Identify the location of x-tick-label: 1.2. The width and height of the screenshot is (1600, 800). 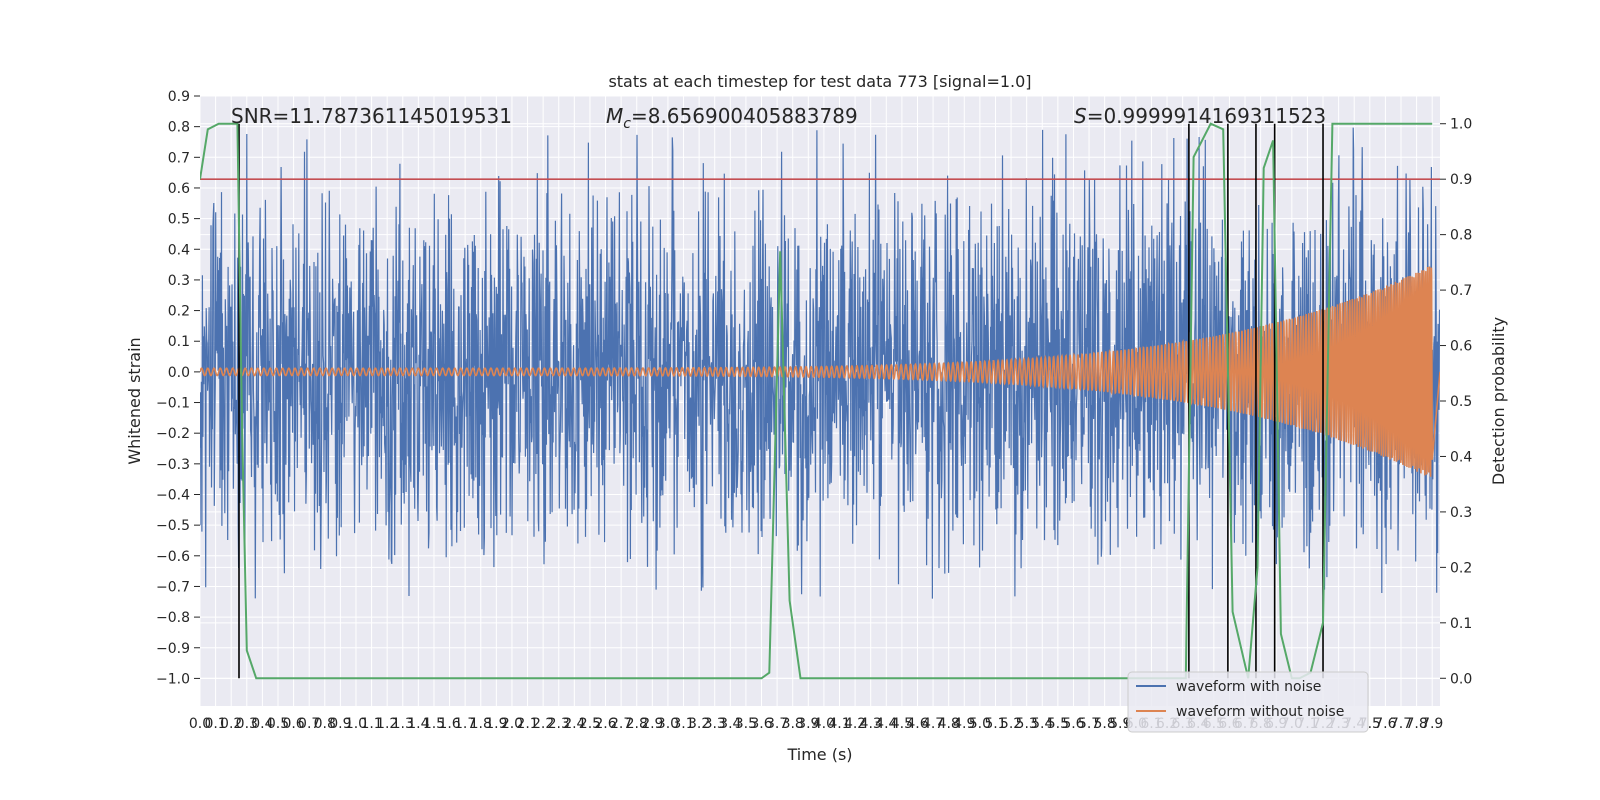
(387, 724).